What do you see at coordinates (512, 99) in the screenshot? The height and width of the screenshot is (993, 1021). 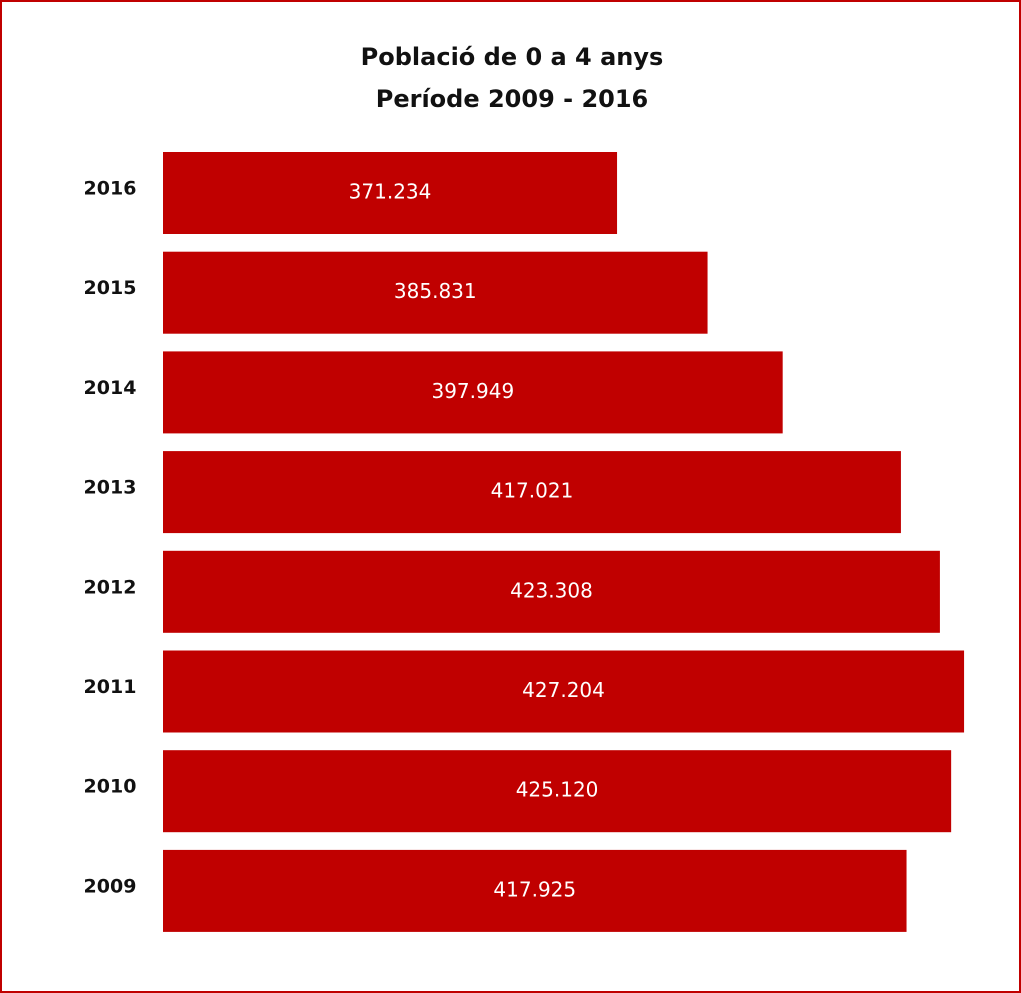 I see `chart-subtitle: Període 2009 - 2016` at bounding box center [512, 99].